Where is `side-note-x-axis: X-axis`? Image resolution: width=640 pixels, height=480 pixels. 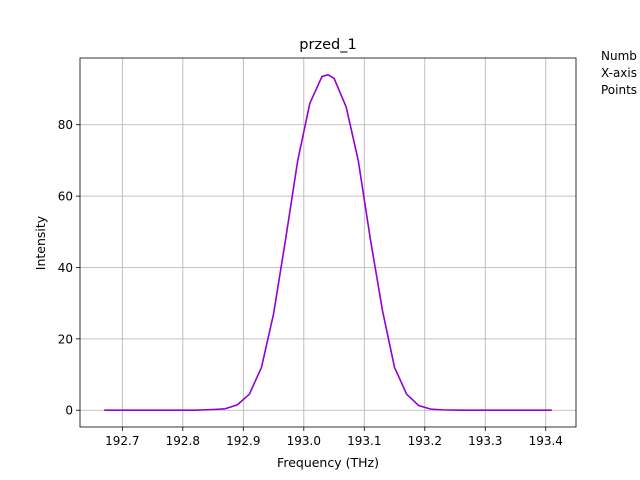
side-note-x-axis: X-axis is located at coordinates (619, 73).